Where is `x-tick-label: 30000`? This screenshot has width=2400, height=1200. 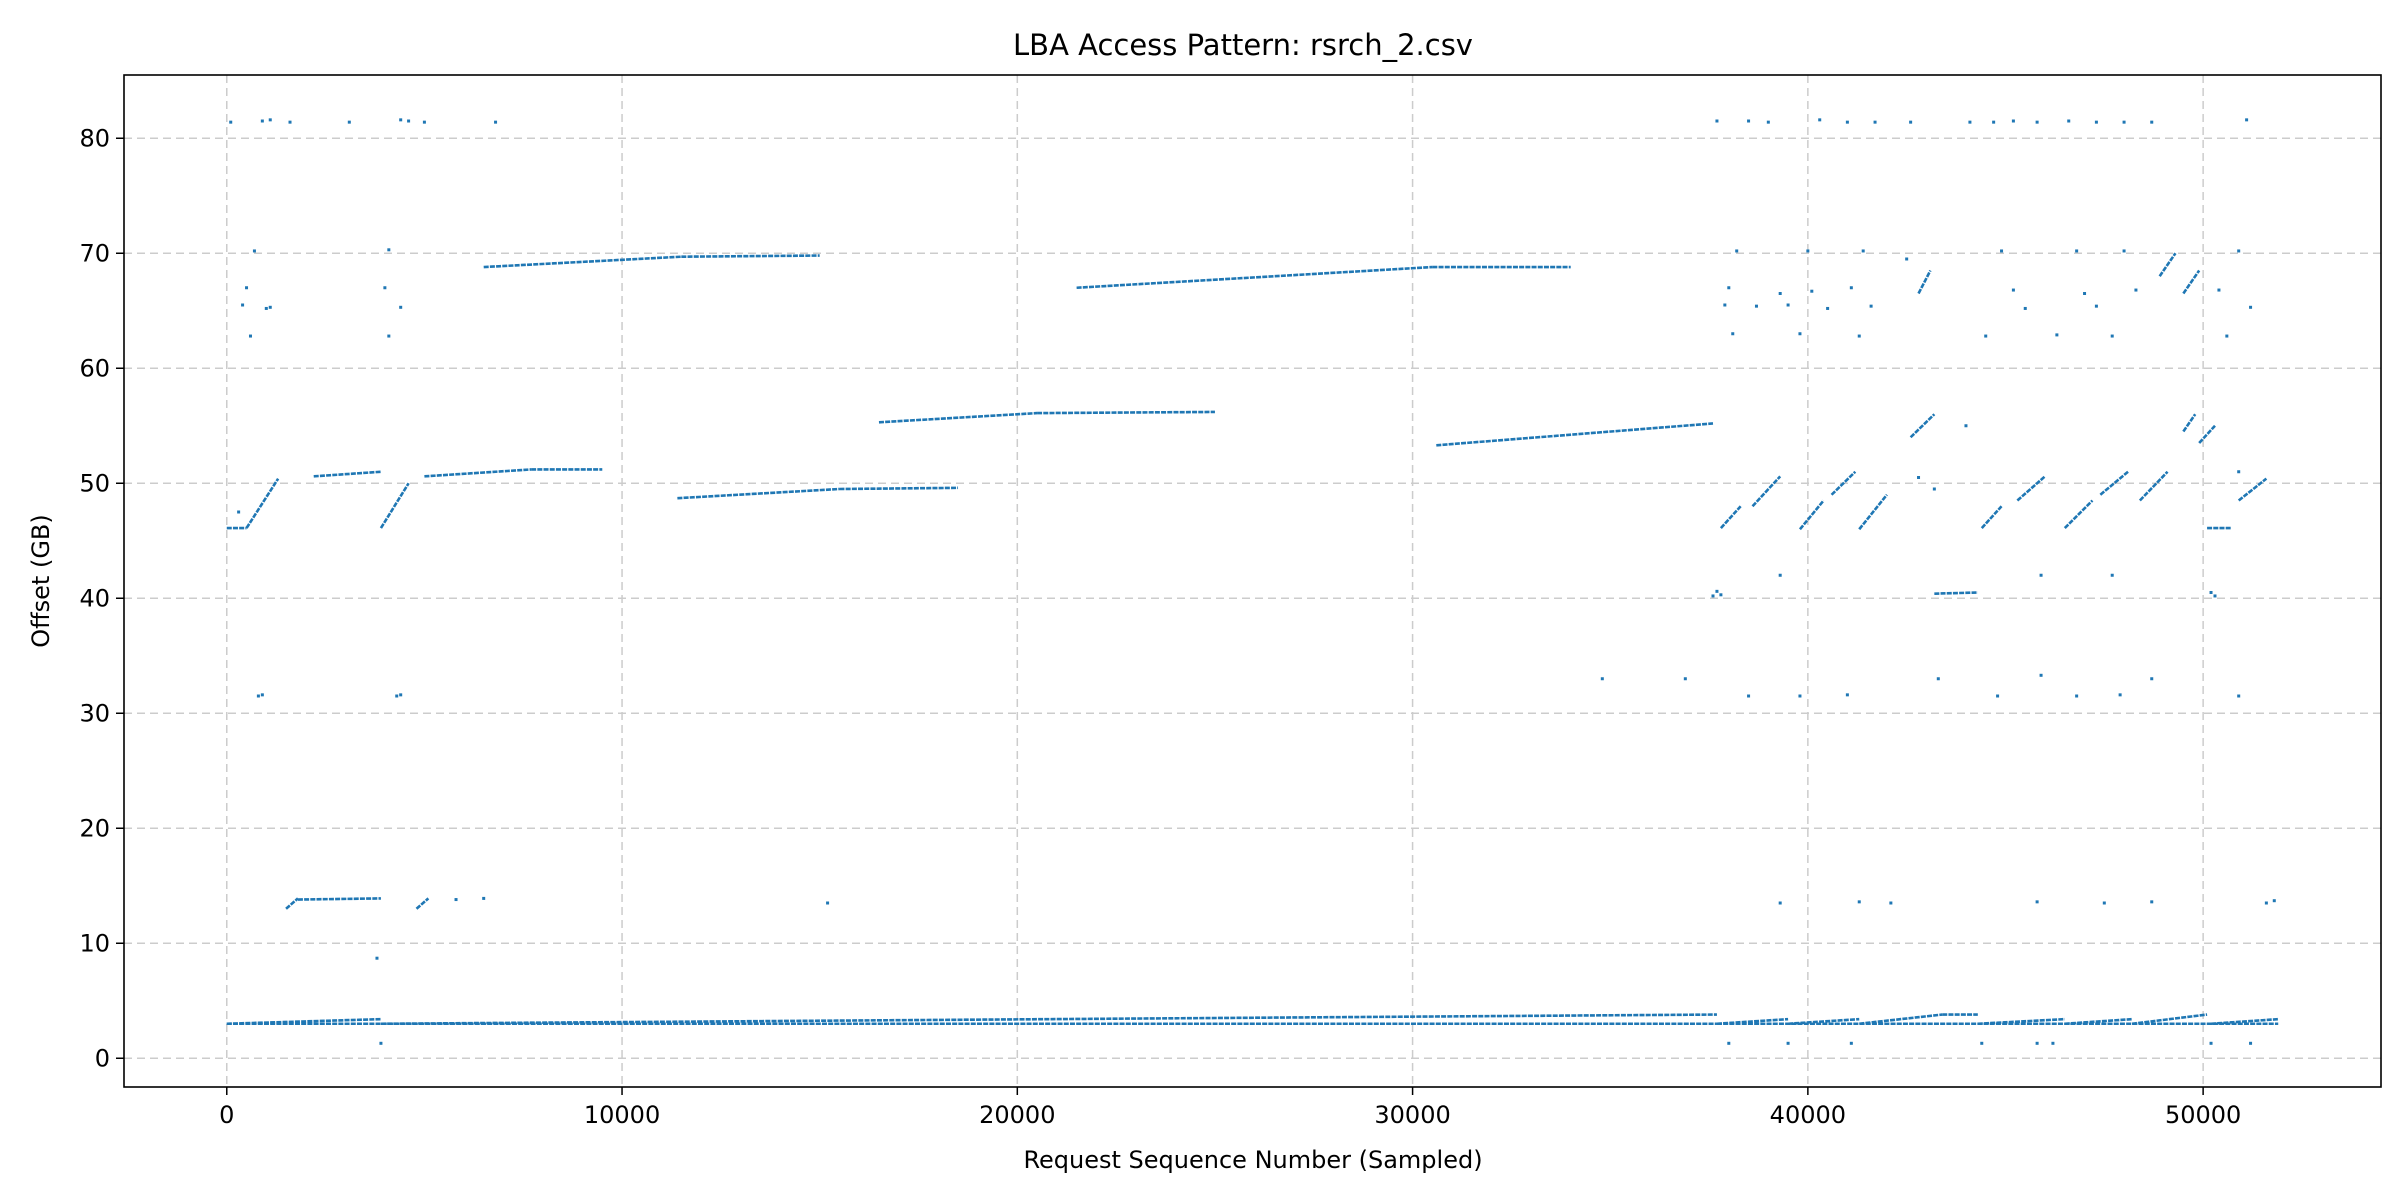
x-tick-label: 30000 is located at coordinates (1412, 1115).